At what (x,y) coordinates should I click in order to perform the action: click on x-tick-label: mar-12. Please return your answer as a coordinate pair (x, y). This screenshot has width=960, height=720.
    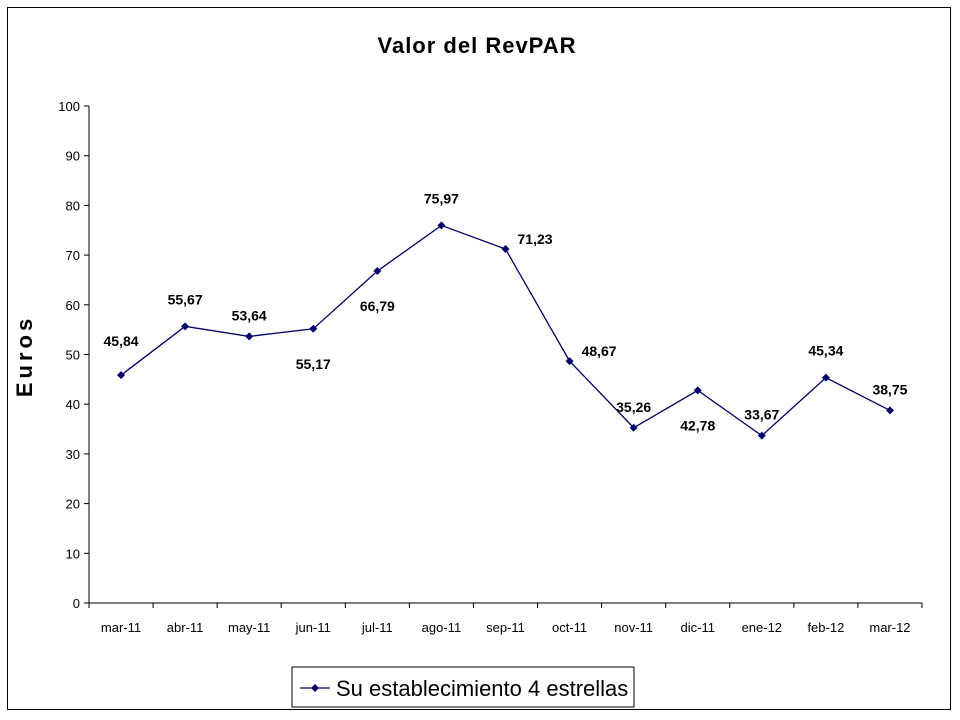
    Looking at the image, I should click on (889, 627).